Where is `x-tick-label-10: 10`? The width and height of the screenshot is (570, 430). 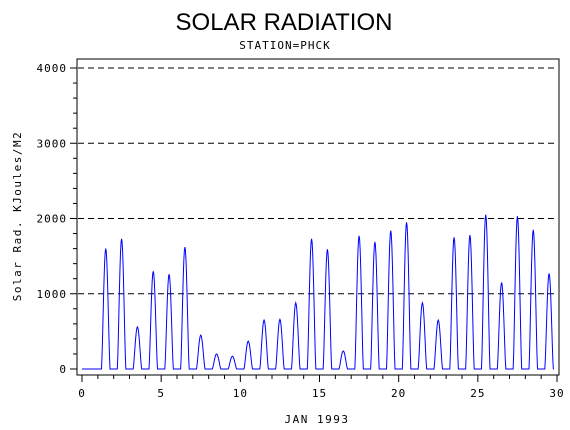 x-tick-label-10: 10 is located at coordinates (240, 393).